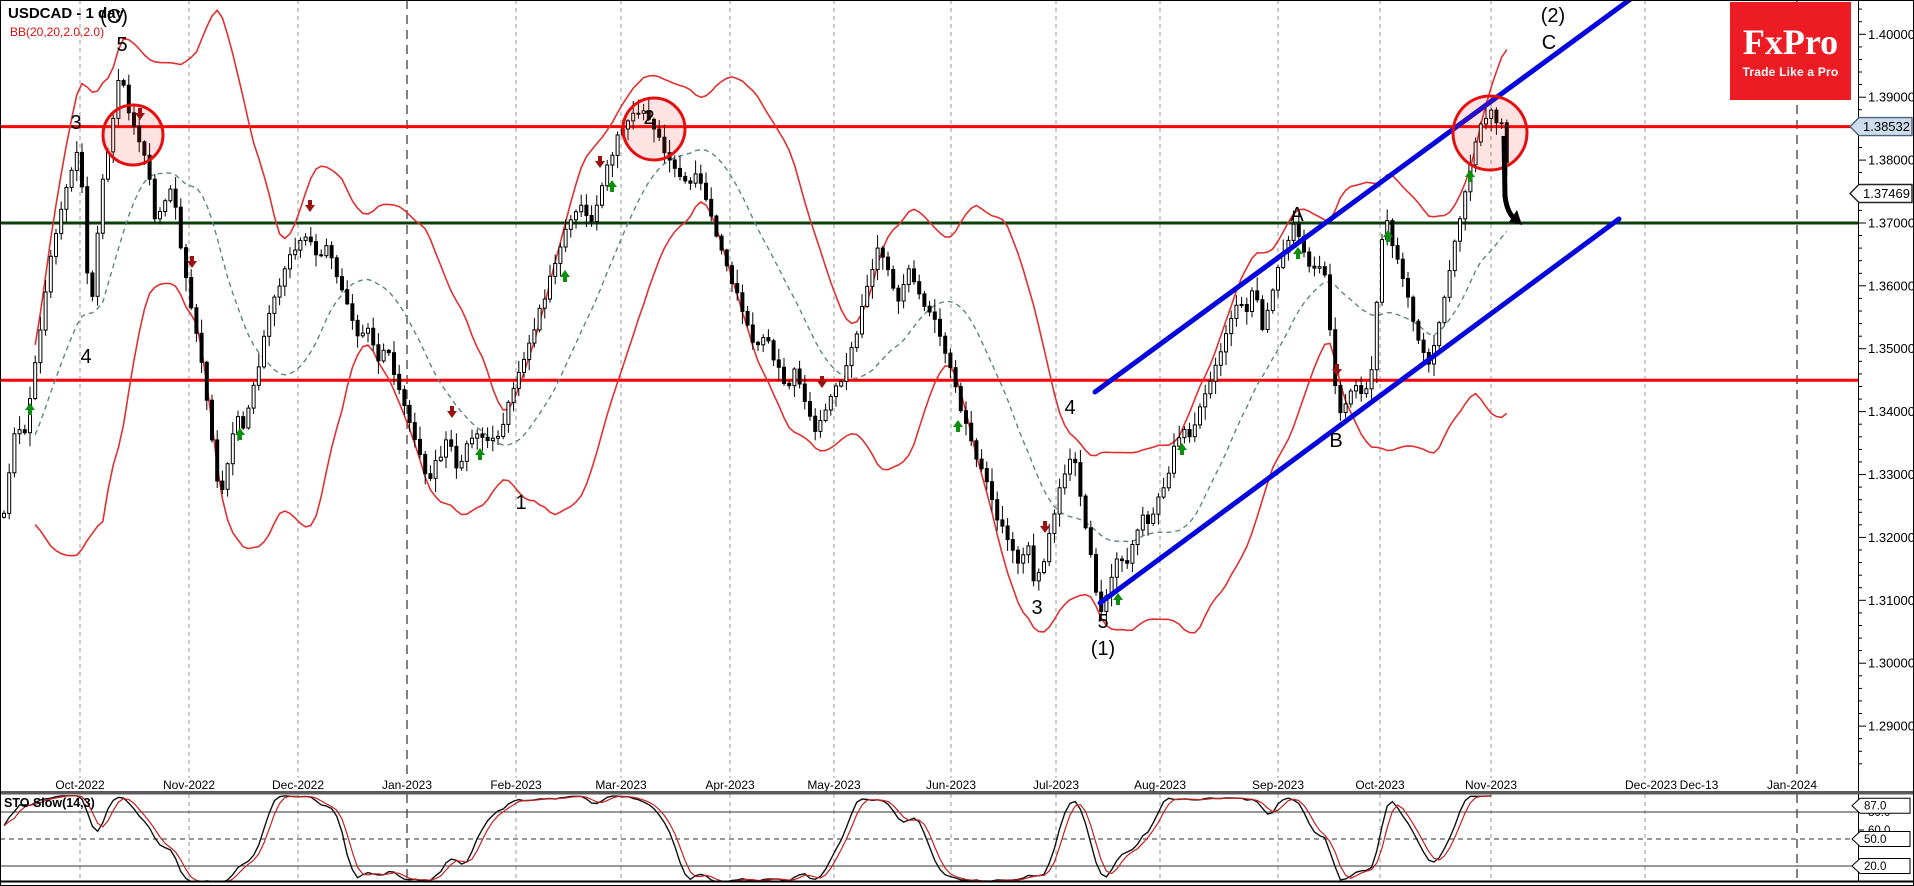  What do you see at coordinates (298, 785) in the screenshot?
I see `svg-text: Dec-2022` at bounding box center [298, 785].